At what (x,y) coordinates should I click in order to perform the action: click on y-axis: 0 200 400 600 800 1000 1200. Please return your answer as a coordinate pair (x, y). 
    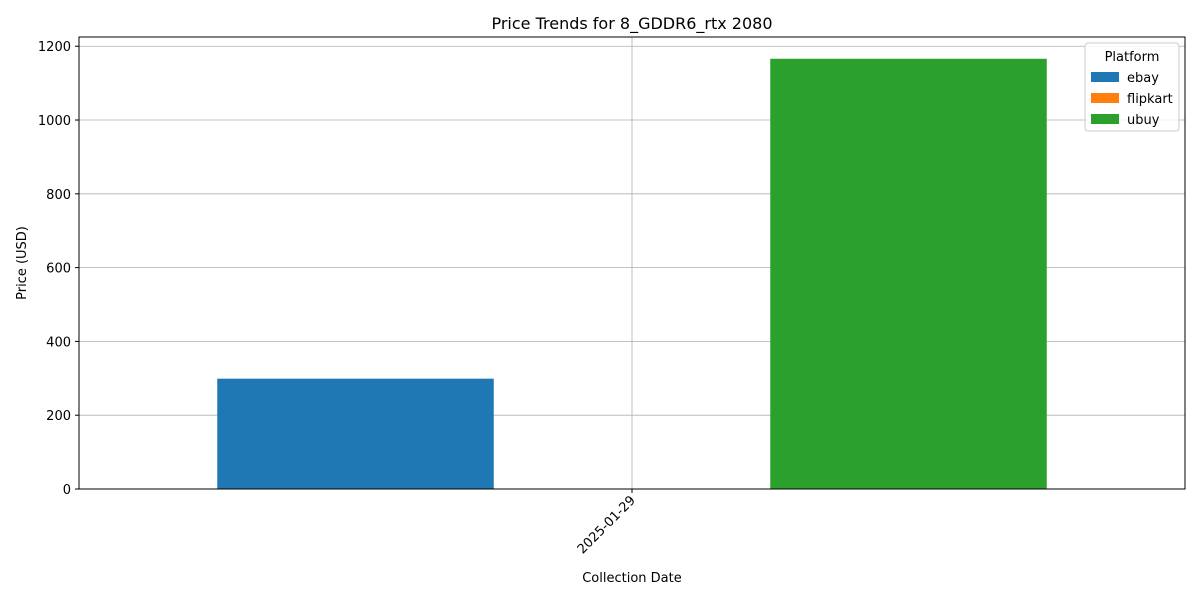
    Looking at the image, I should click on (58, 269).